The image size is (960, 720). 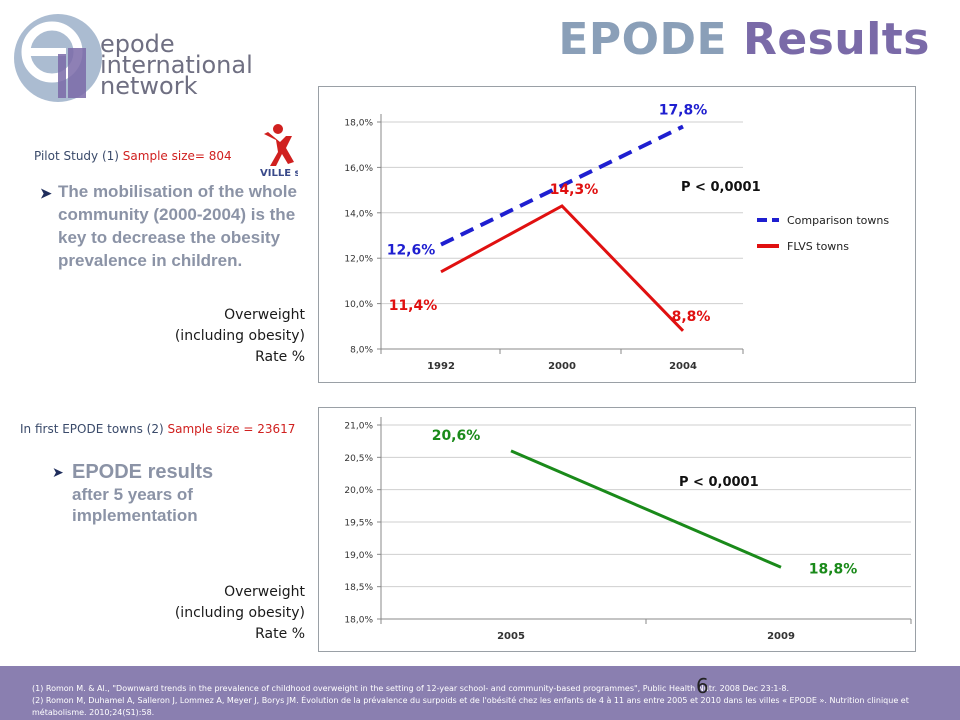 I want to click on y-tick-label: 21,0%, so click(x=358, y=427).